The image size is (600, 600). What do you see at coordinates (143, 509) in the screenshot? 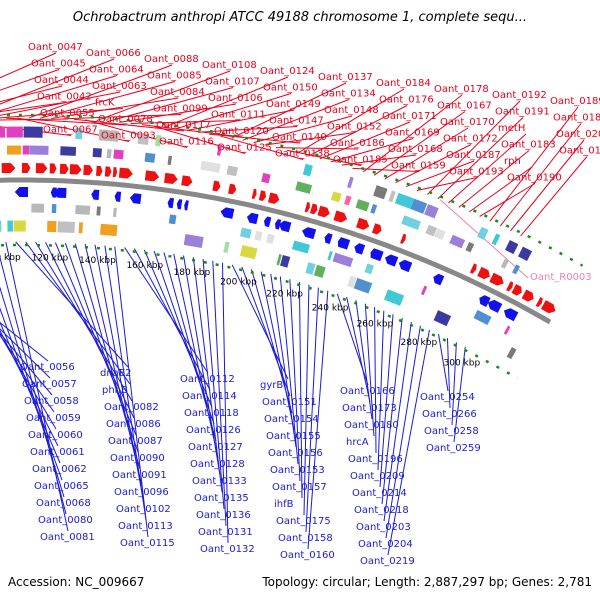
I see `gene-label: Oant_0102` at bounding box center [143, 509].